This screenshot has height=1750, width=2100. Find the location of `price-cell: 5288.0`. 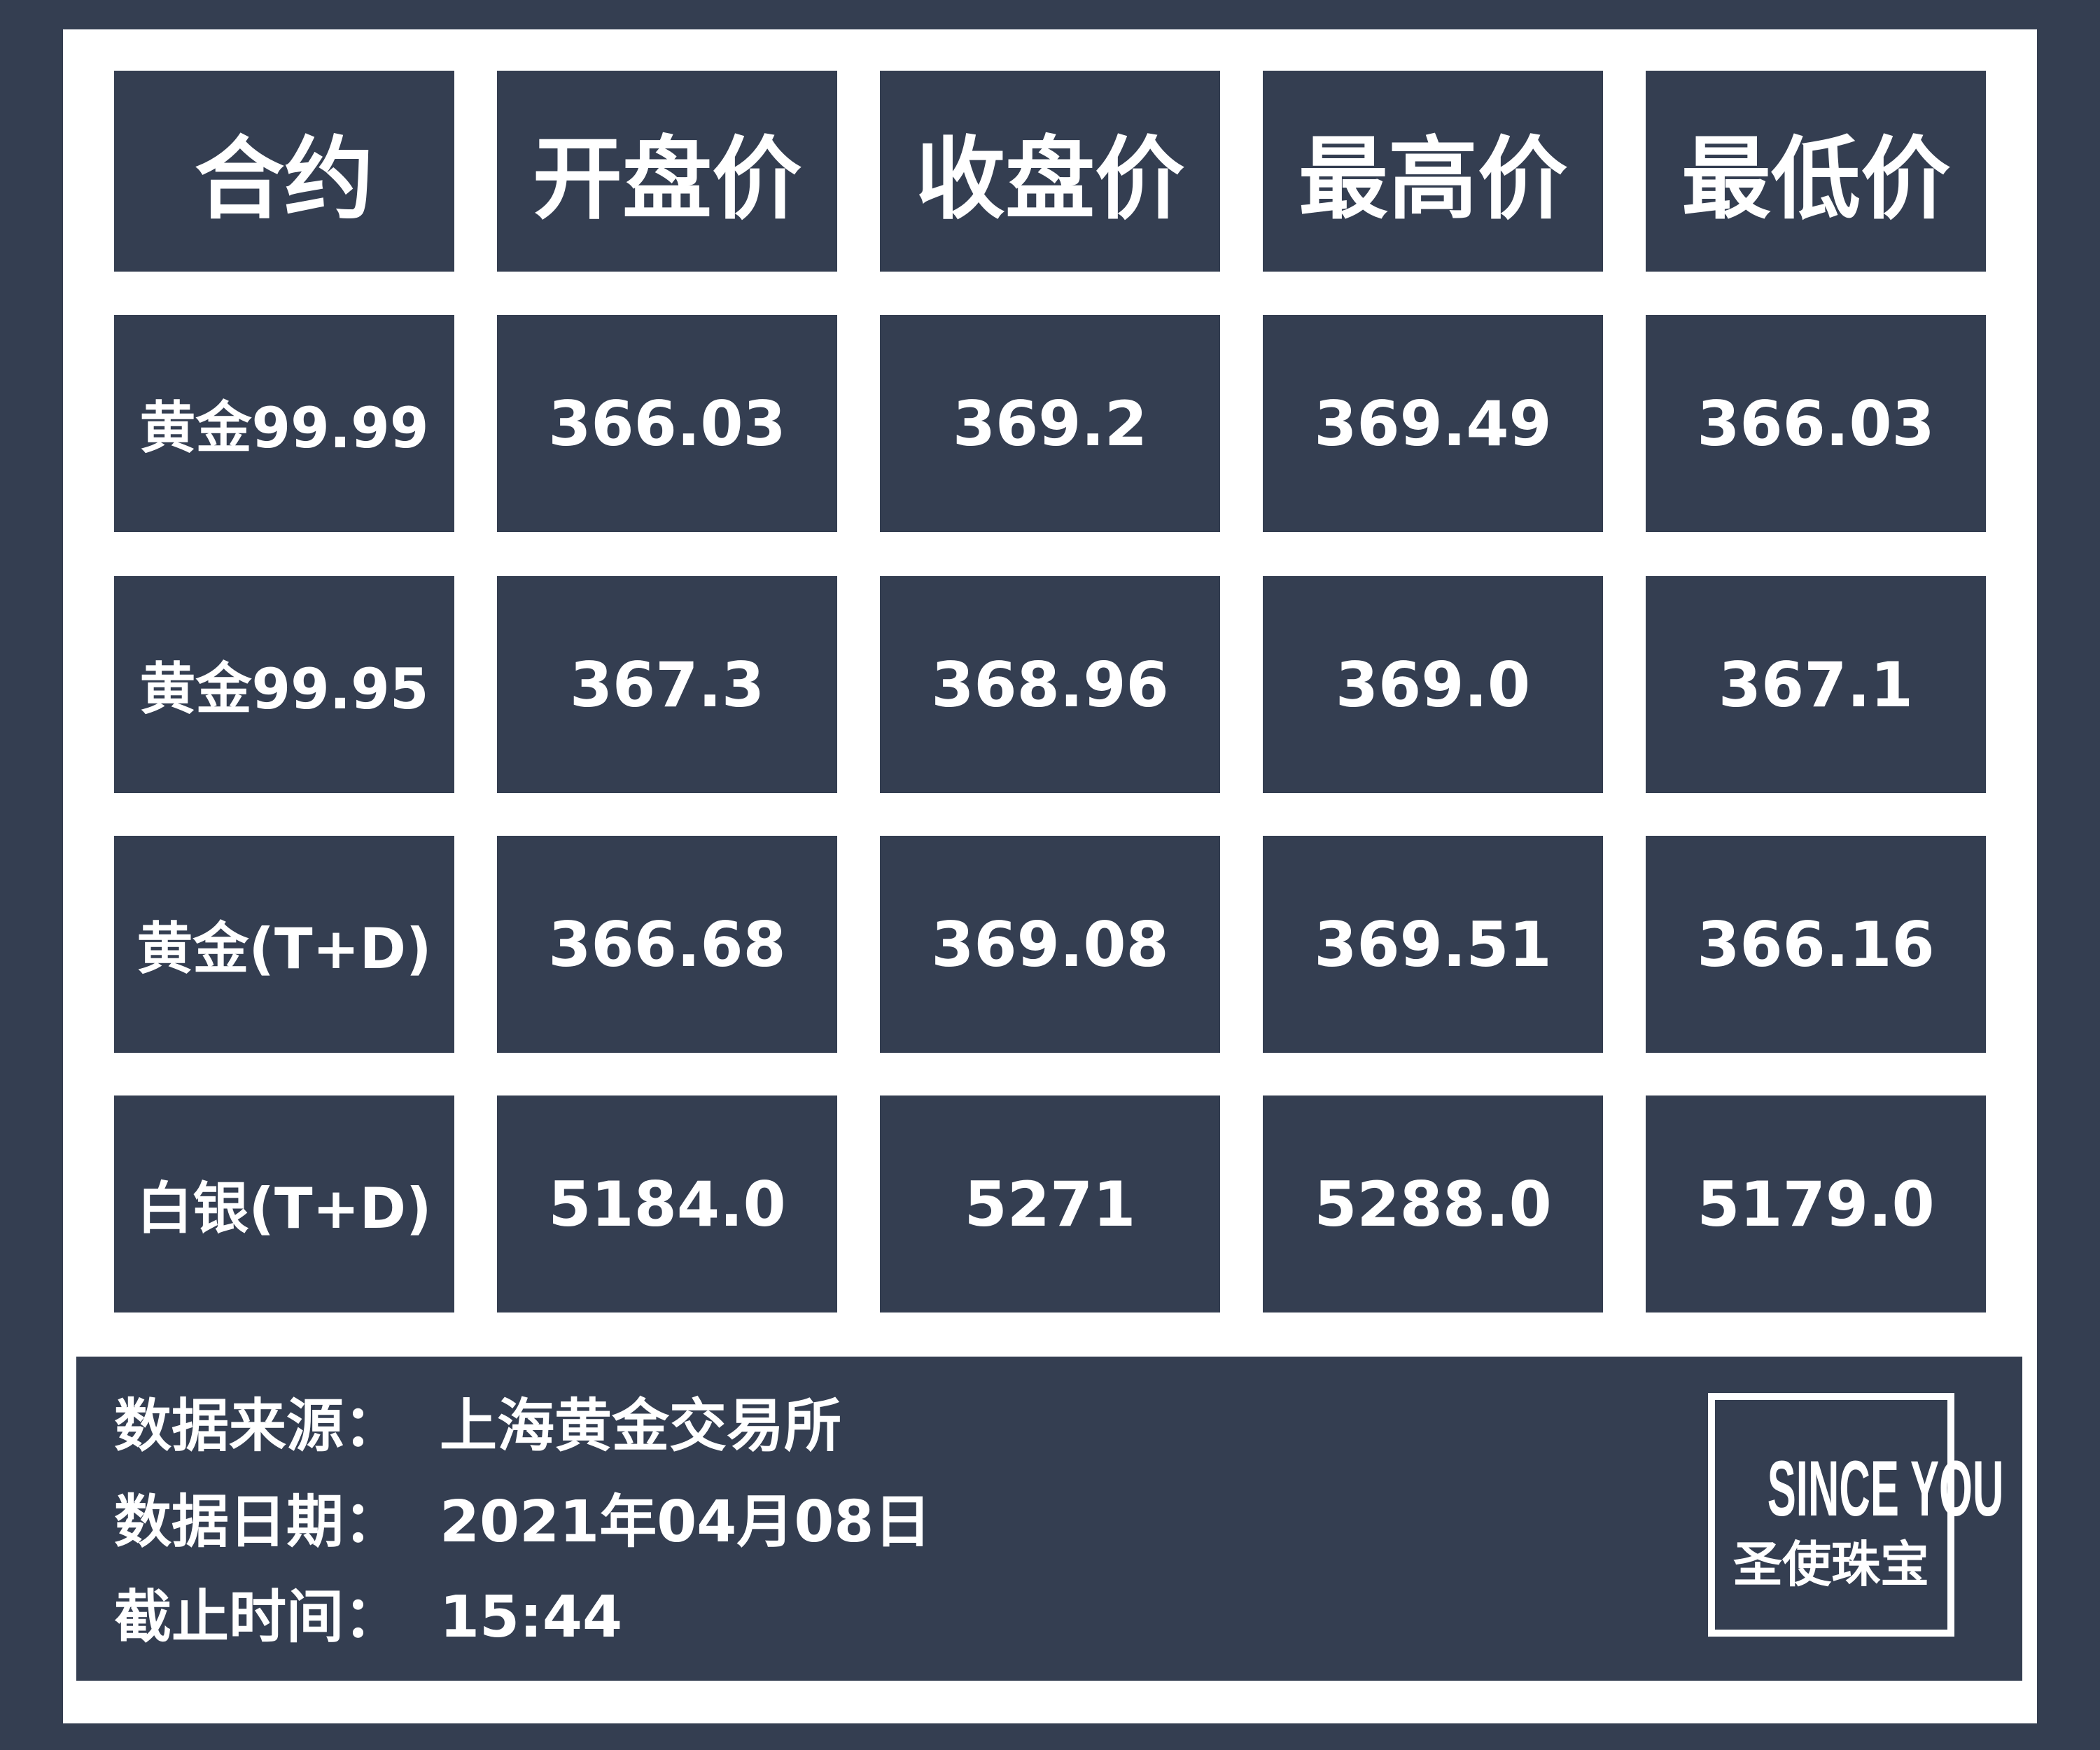

price-cell: 5288.0 is located at coordinates (1433, 1204).